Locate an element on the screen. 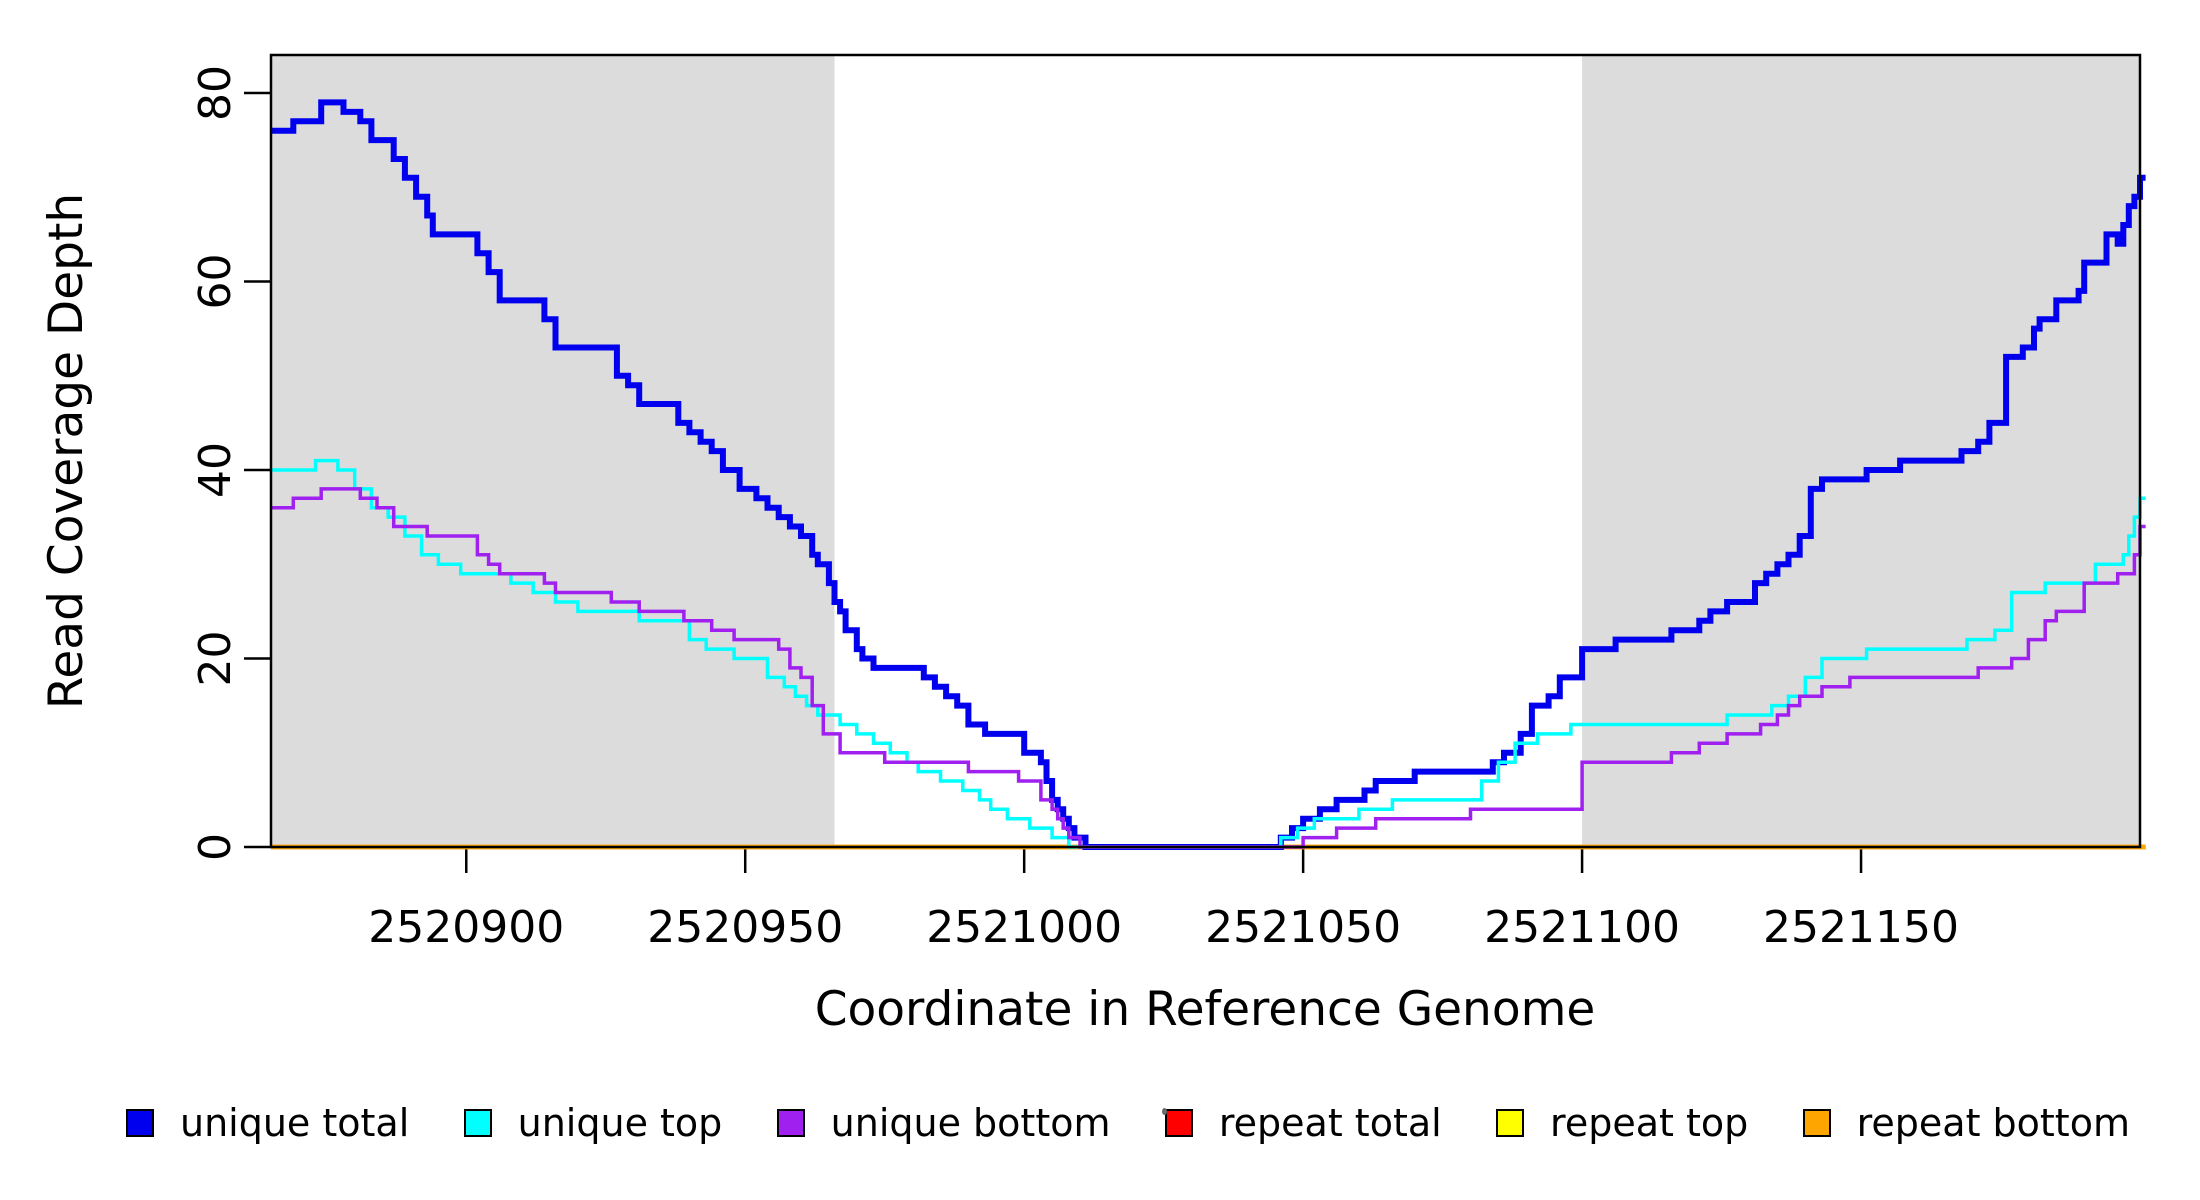  legend-item-repeat-top: repeat top is located at coordinates (1622, 1123).